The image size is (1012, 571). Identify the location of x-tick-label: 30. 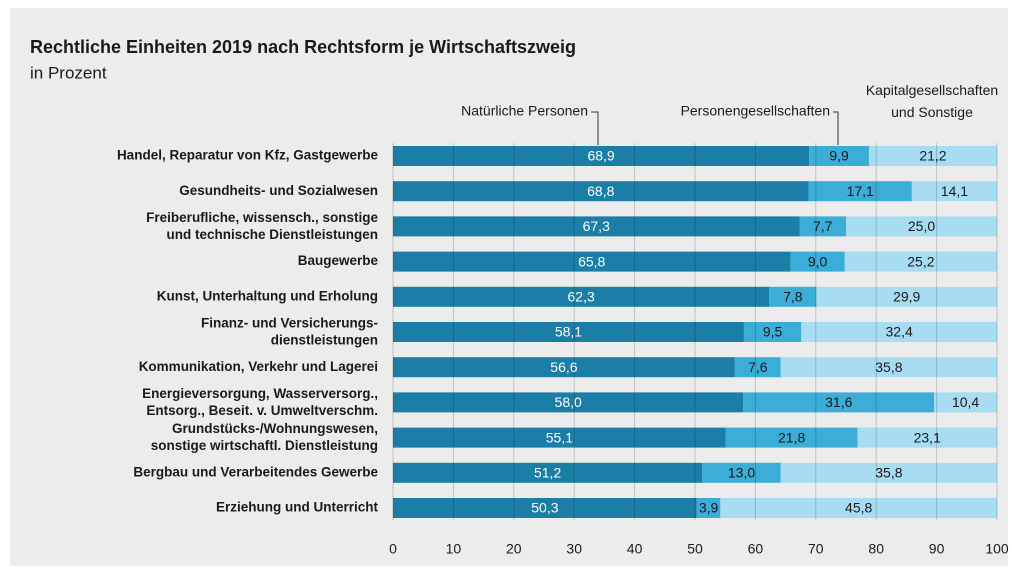
(574, 549).